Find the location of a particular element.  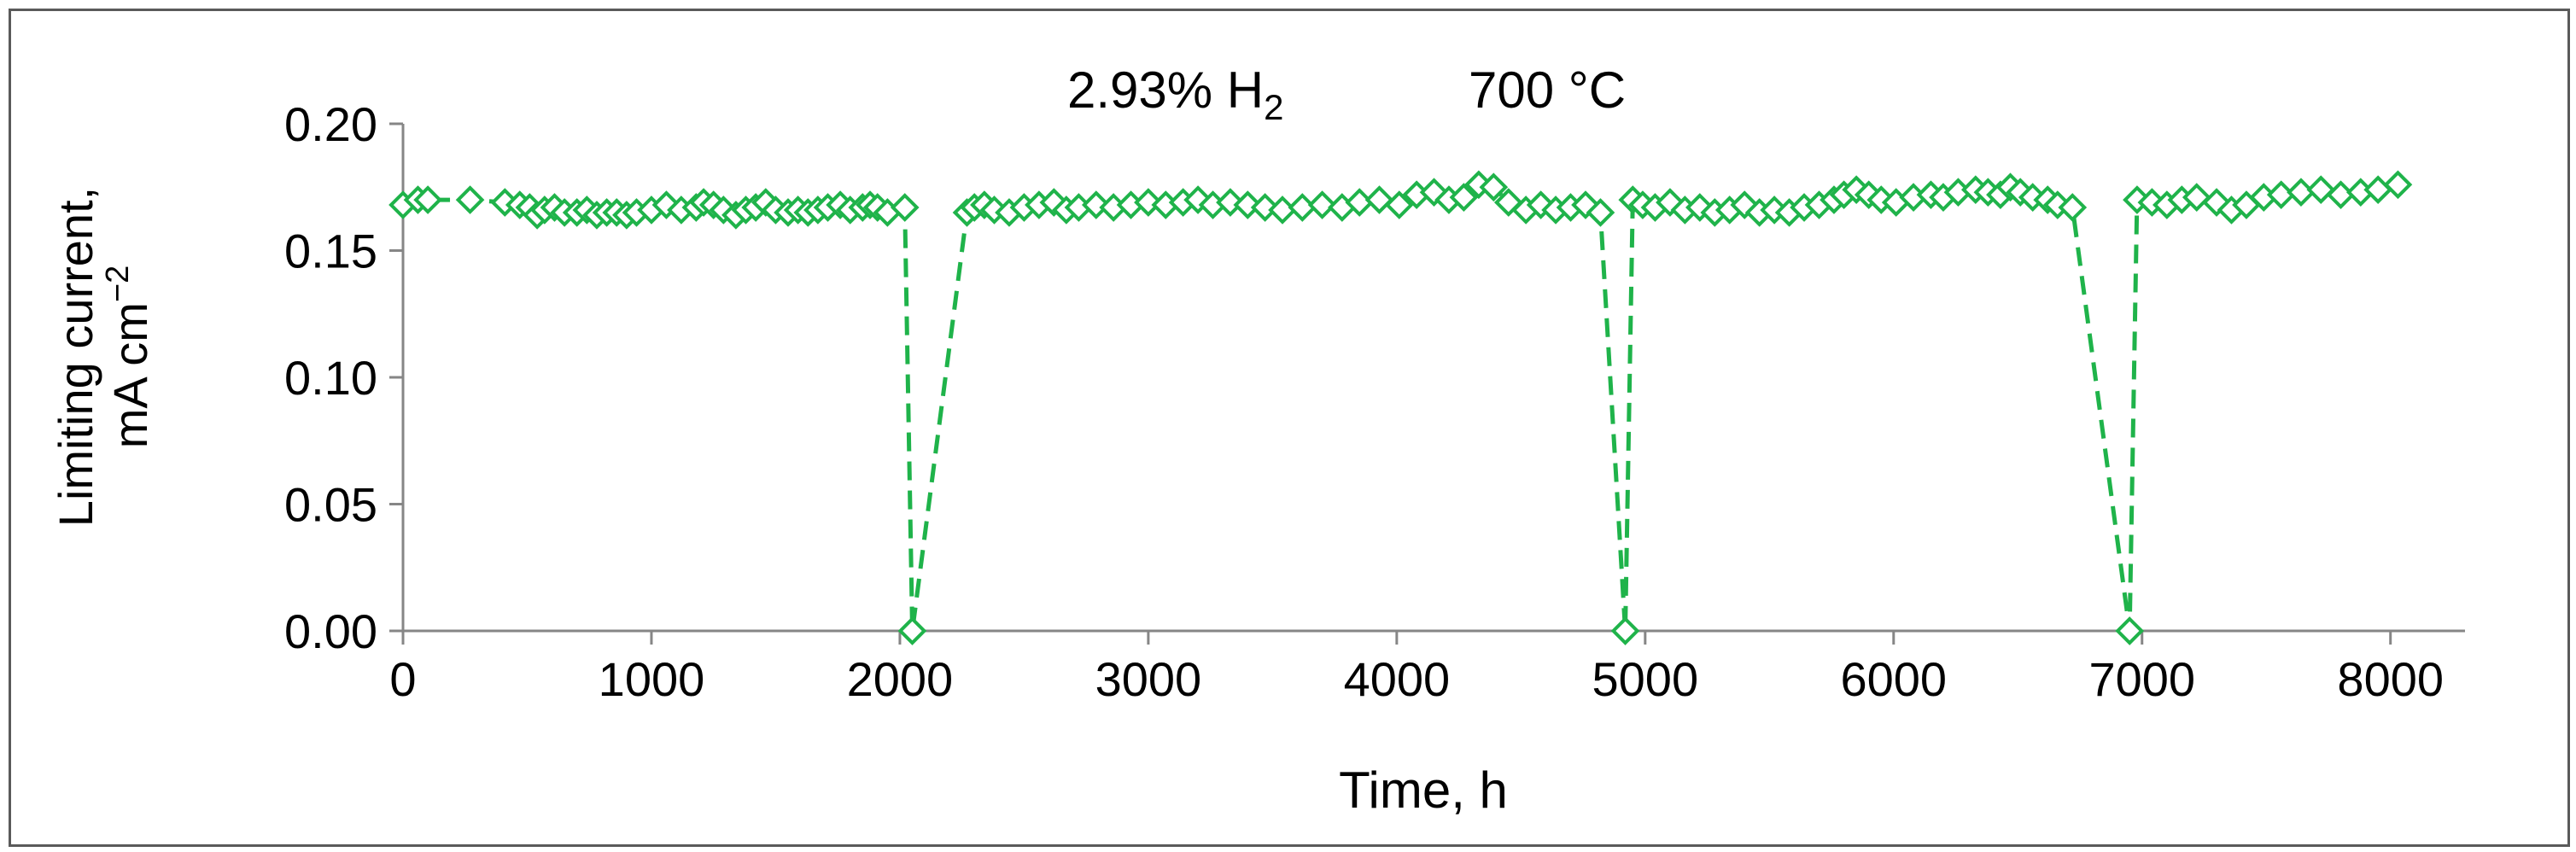

chart-title-subscript: 2 is located at coordinates (1273, 107).